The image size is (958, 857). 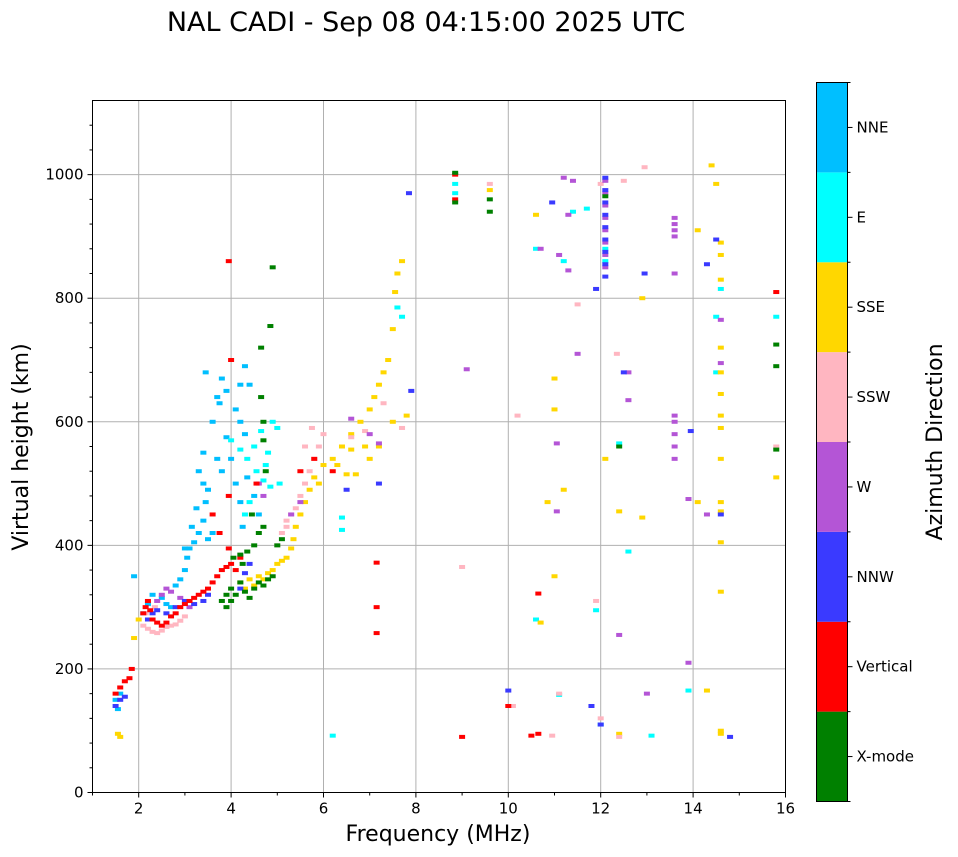 I want to click on colorbar-label: E, so click(x=861, y=217).